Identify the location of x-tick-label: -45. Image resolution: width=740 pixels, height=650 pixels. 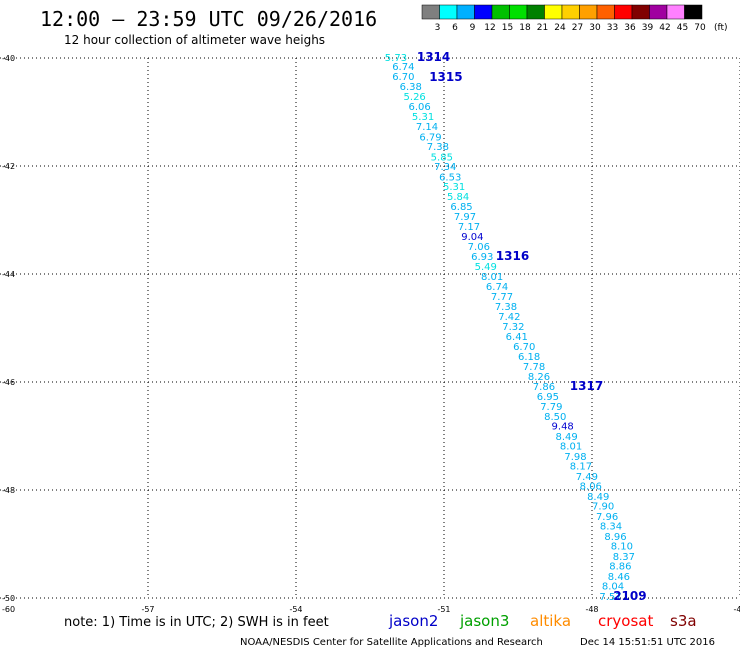
(736, 609).